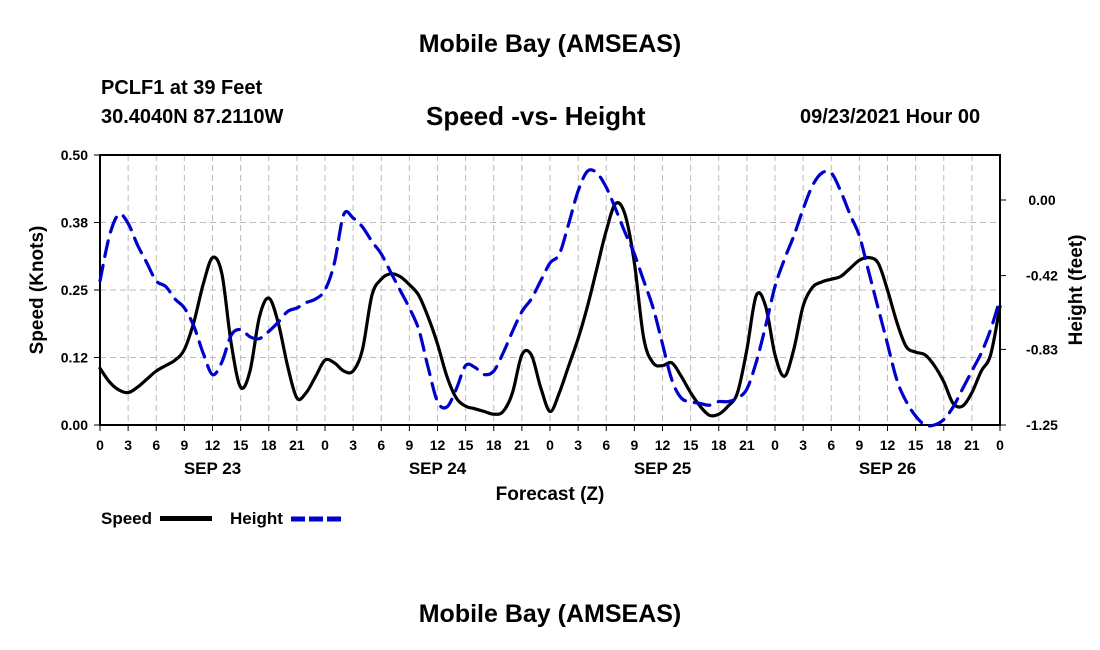  Describe the element at coordinates (1042, 425) in the screenshot. I see `y2-tick-label: -1.25` at that location.